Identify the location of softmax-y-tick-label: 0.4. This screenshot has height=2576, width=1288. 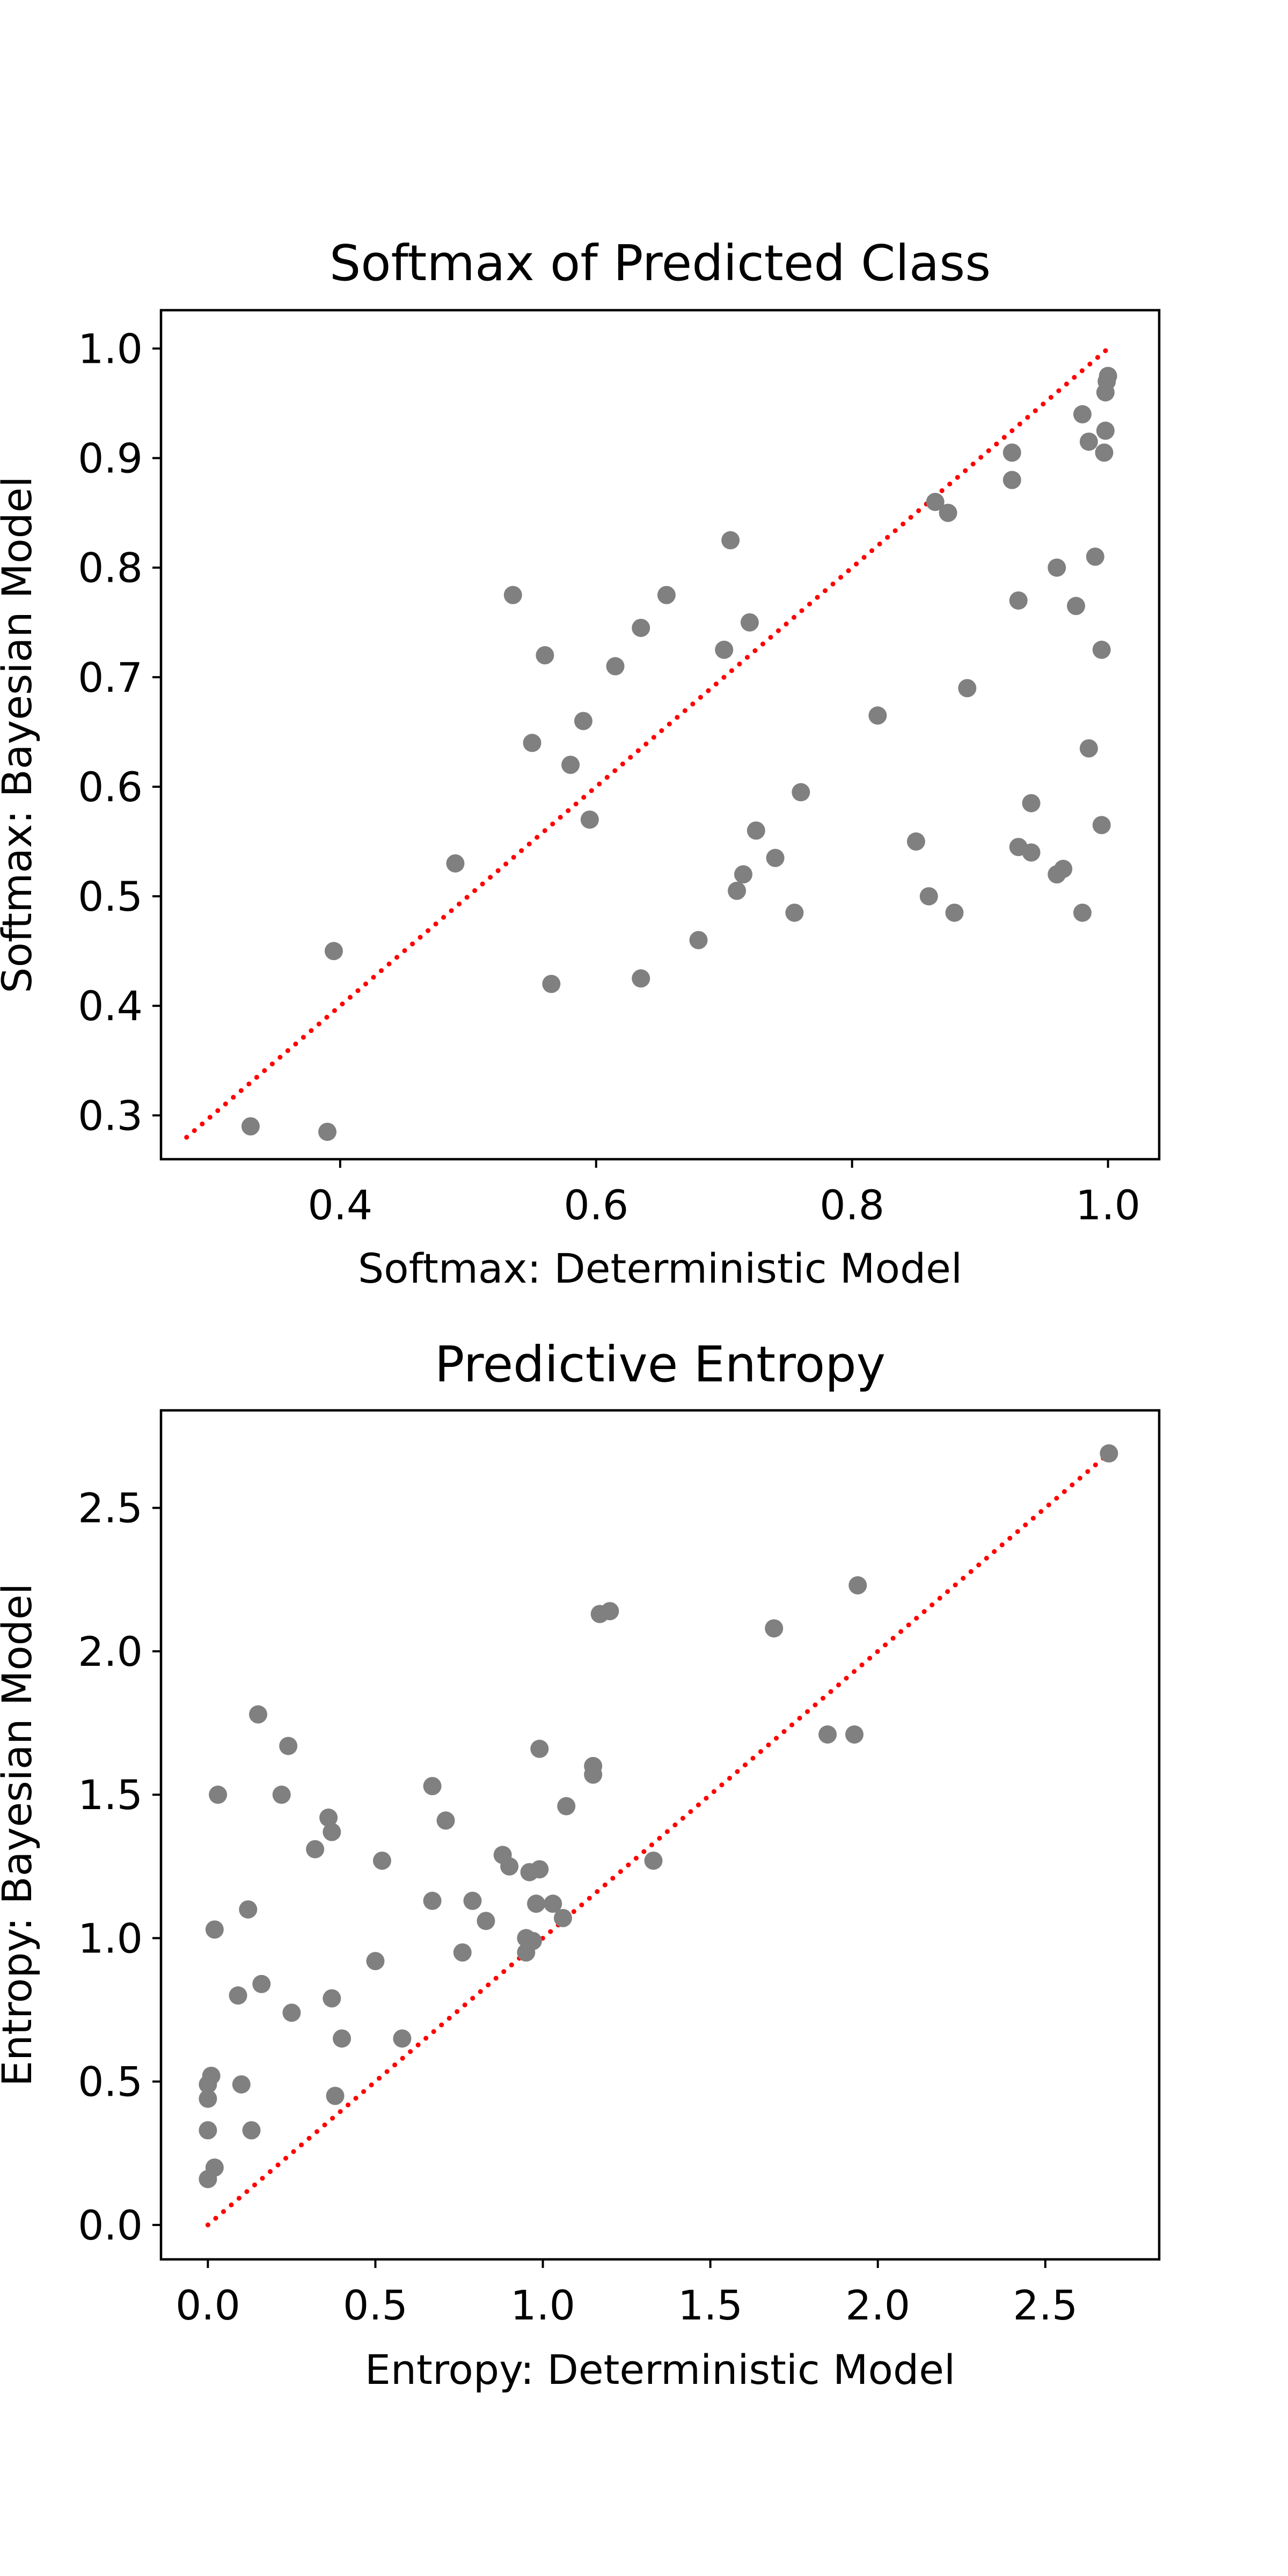
(110, 1006).